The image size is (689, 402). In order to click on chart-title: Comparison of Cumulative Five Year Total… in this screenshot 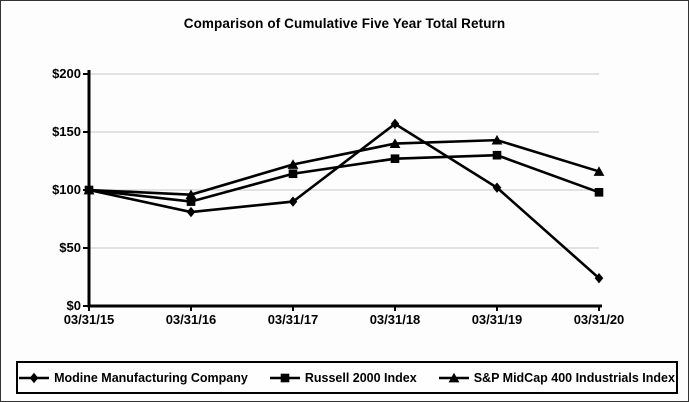, I will do `click(344, 23)`.